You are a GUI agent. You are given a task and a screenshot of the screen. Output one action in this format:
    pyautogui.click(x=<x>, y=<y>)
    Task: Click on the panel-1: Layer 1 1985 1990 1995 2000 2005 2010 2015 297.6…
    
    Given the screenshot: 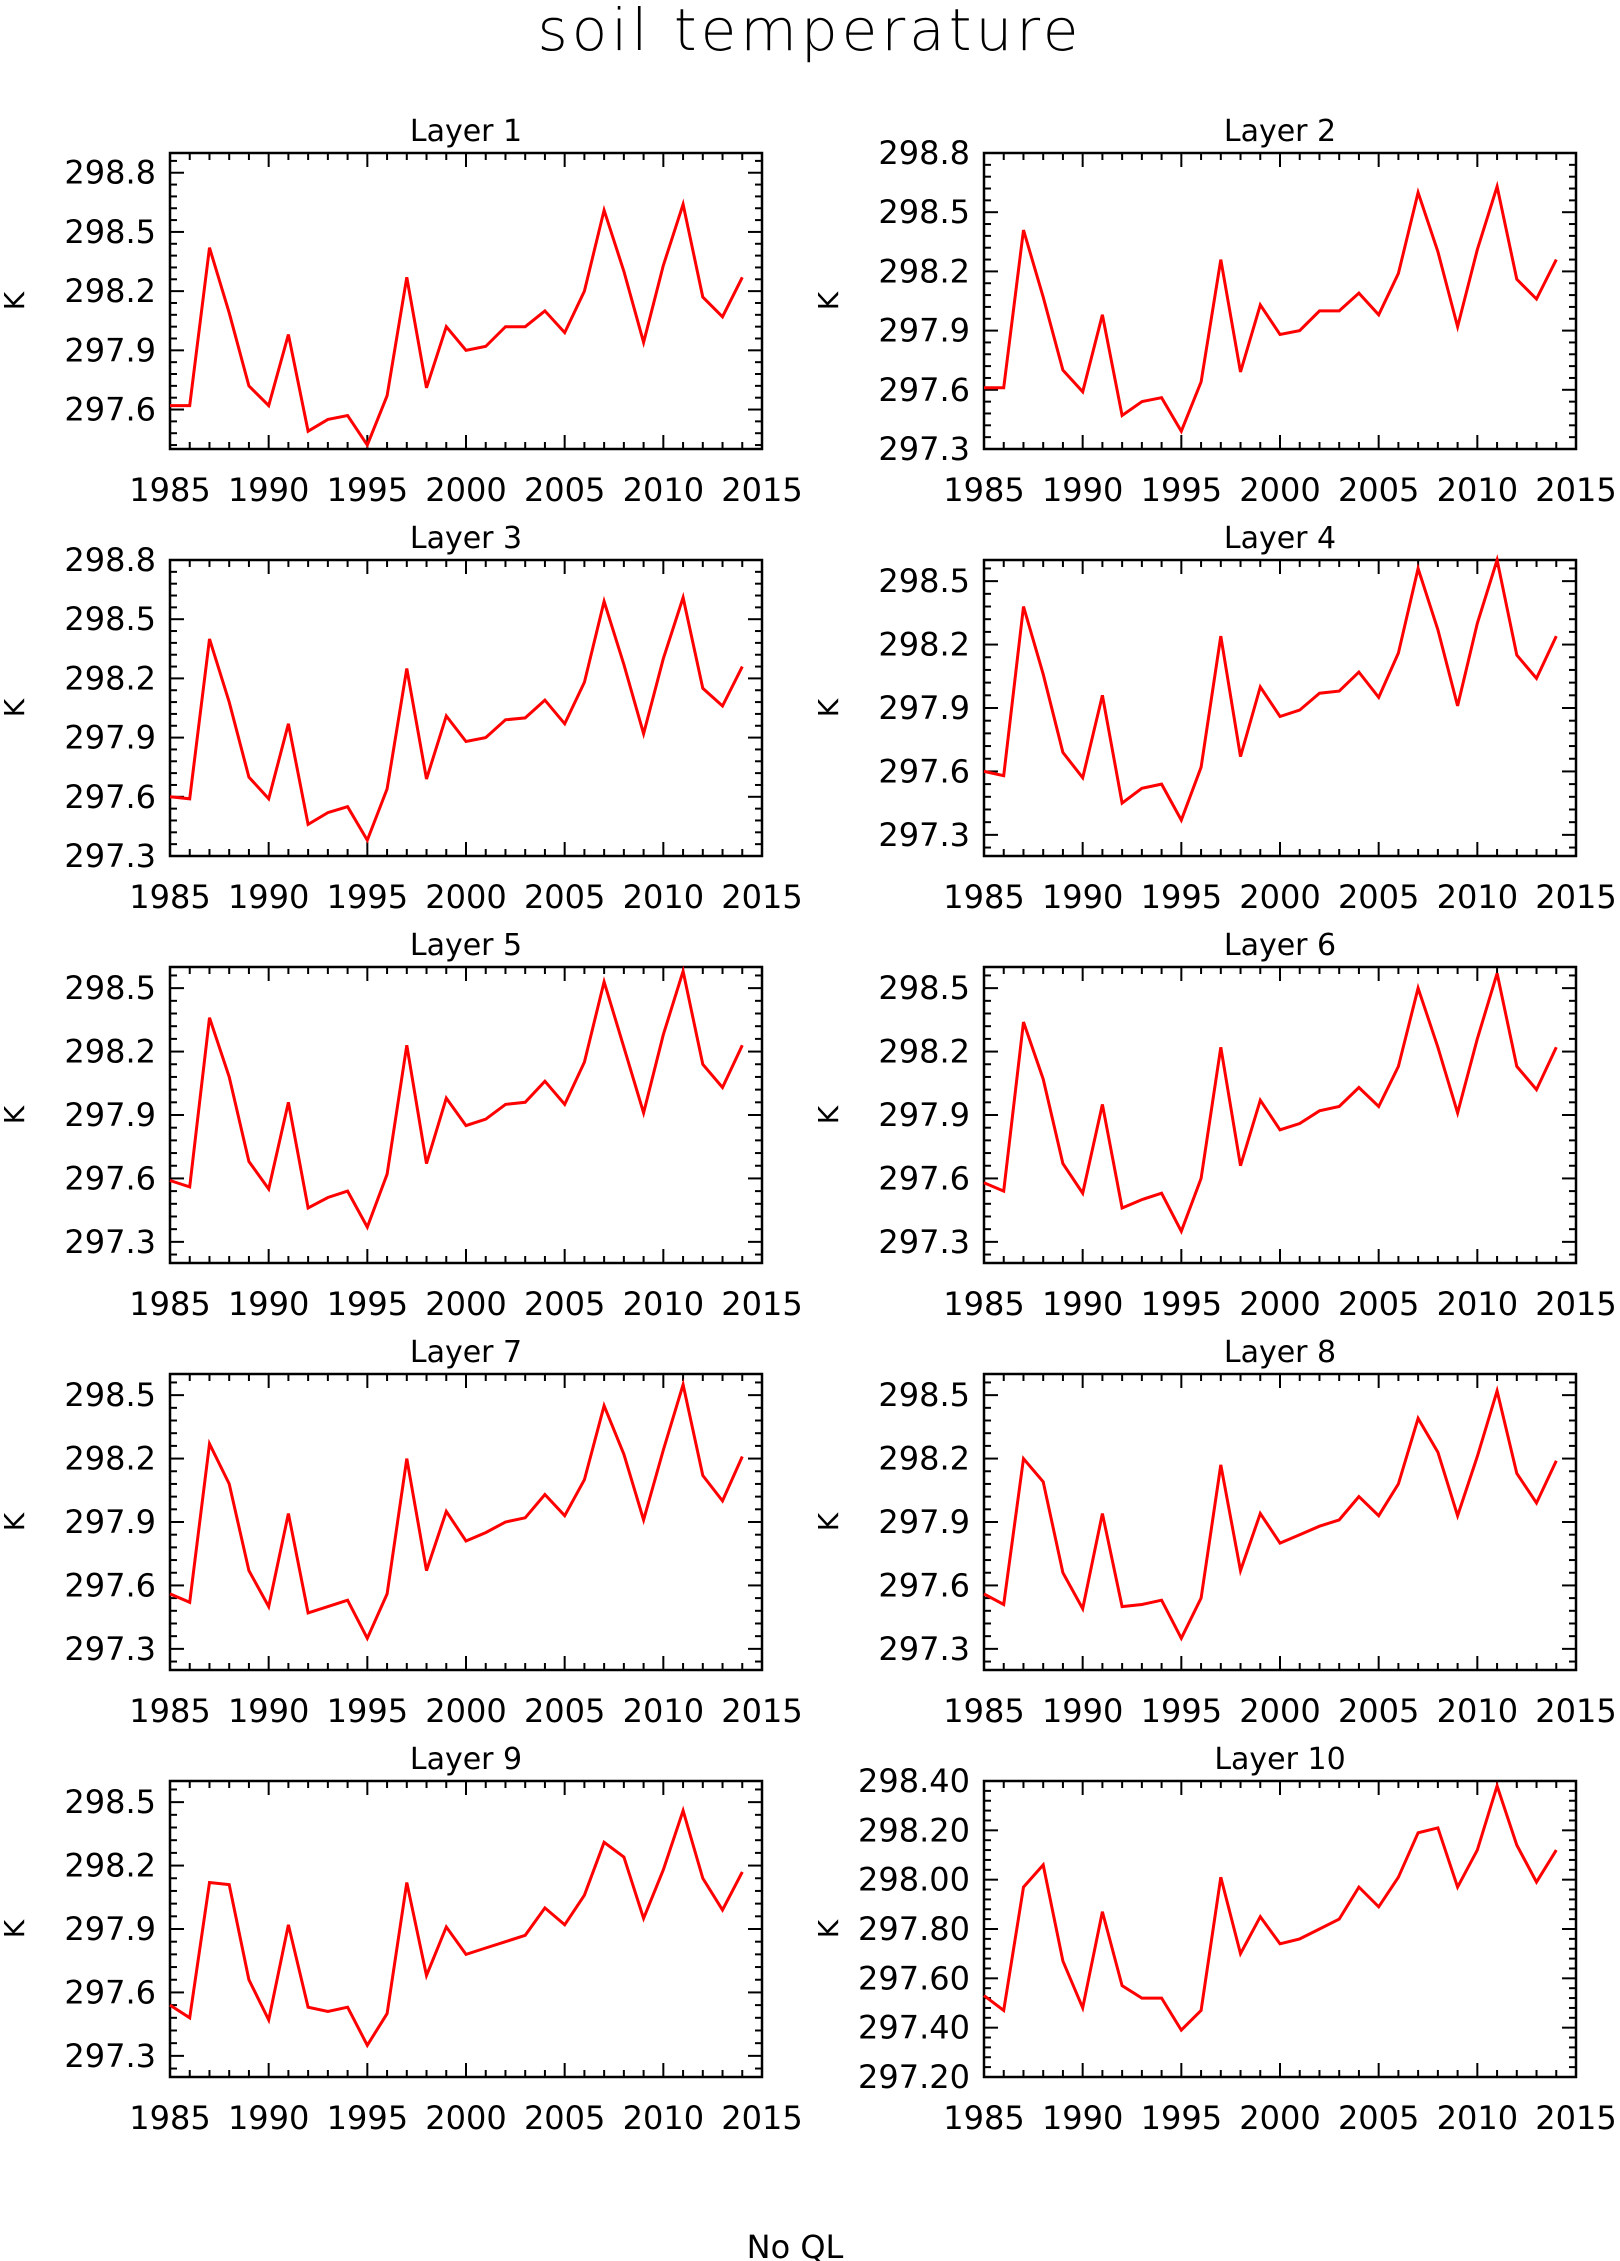 What is the action you would take?
    pyautogui.click(x=401, y=311)
    